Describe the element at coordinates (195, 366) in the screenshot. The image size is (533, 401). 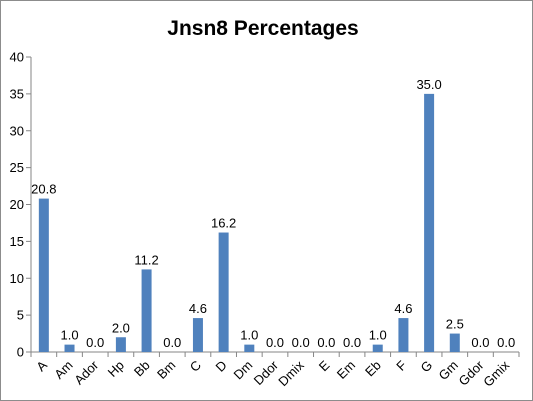
I see `x-tick-label: C` at that location.